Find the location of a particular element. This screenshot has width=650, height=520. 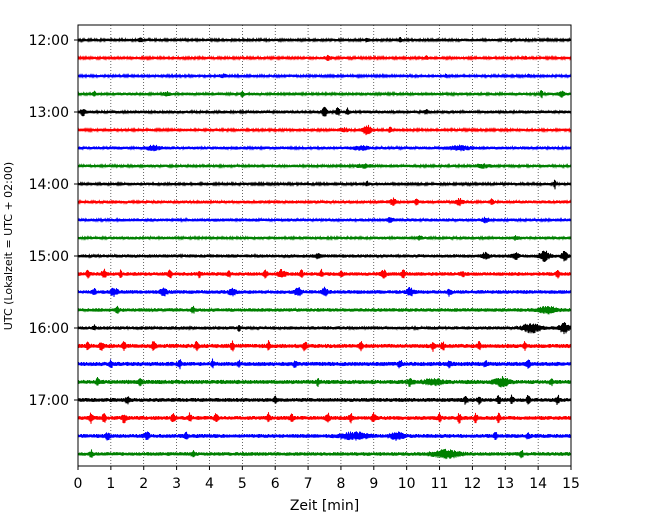

y-tick-label: 13:00 is located at coordinates (49, 113).